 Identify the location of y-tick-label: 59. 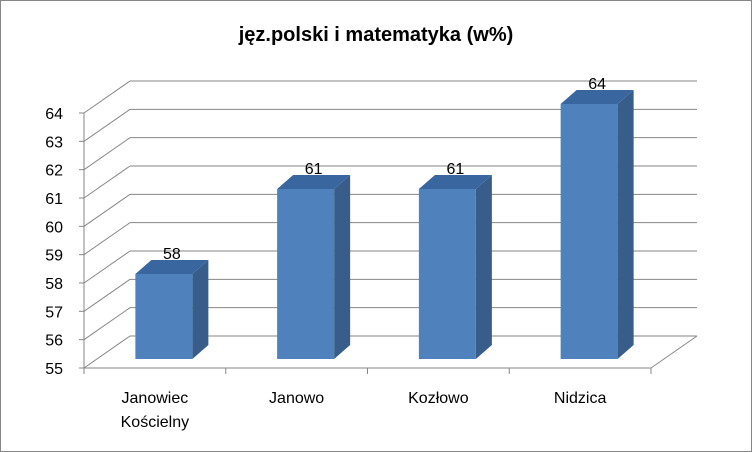
(54, 256).